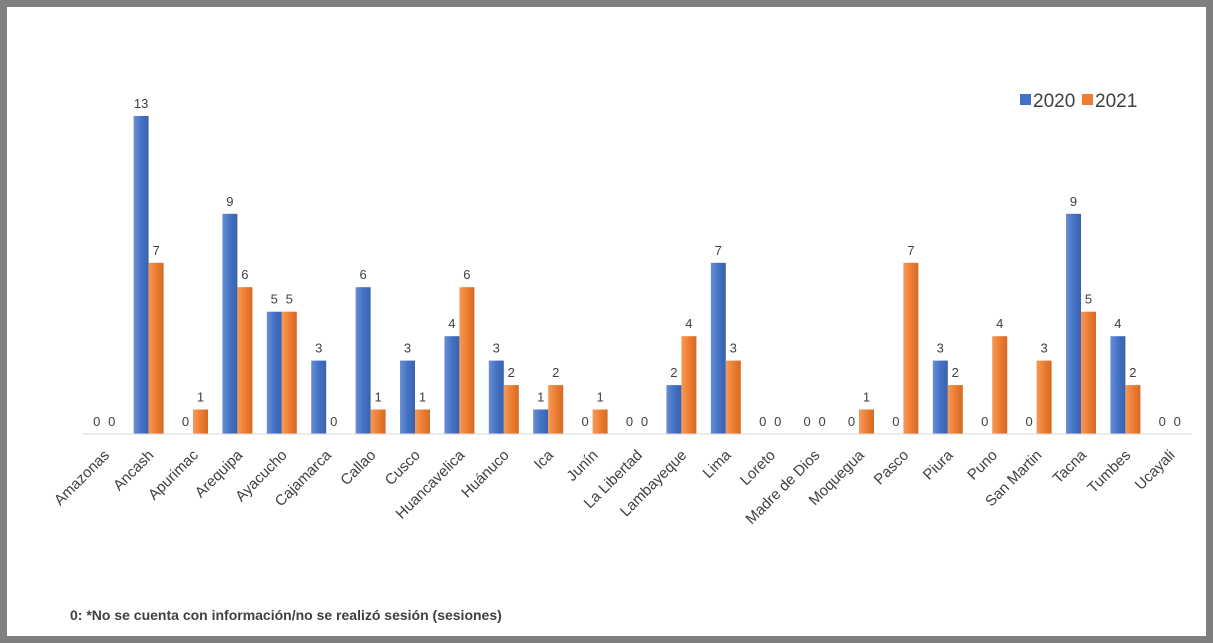 This screenshot has height=643, width=1213. I want to click on bar-2021-huánuco, so click(511, 409).